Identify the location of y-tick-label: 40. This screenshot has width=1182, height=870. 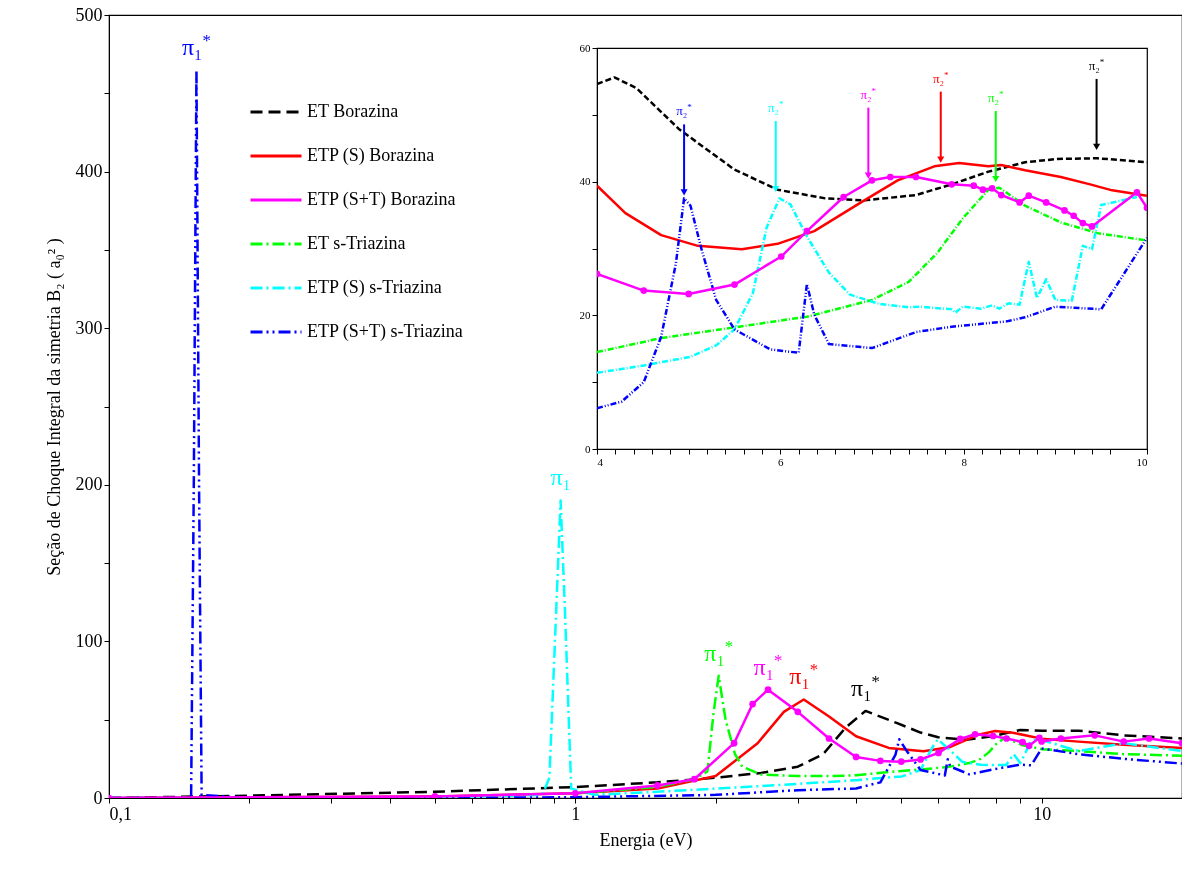
(585, 181).